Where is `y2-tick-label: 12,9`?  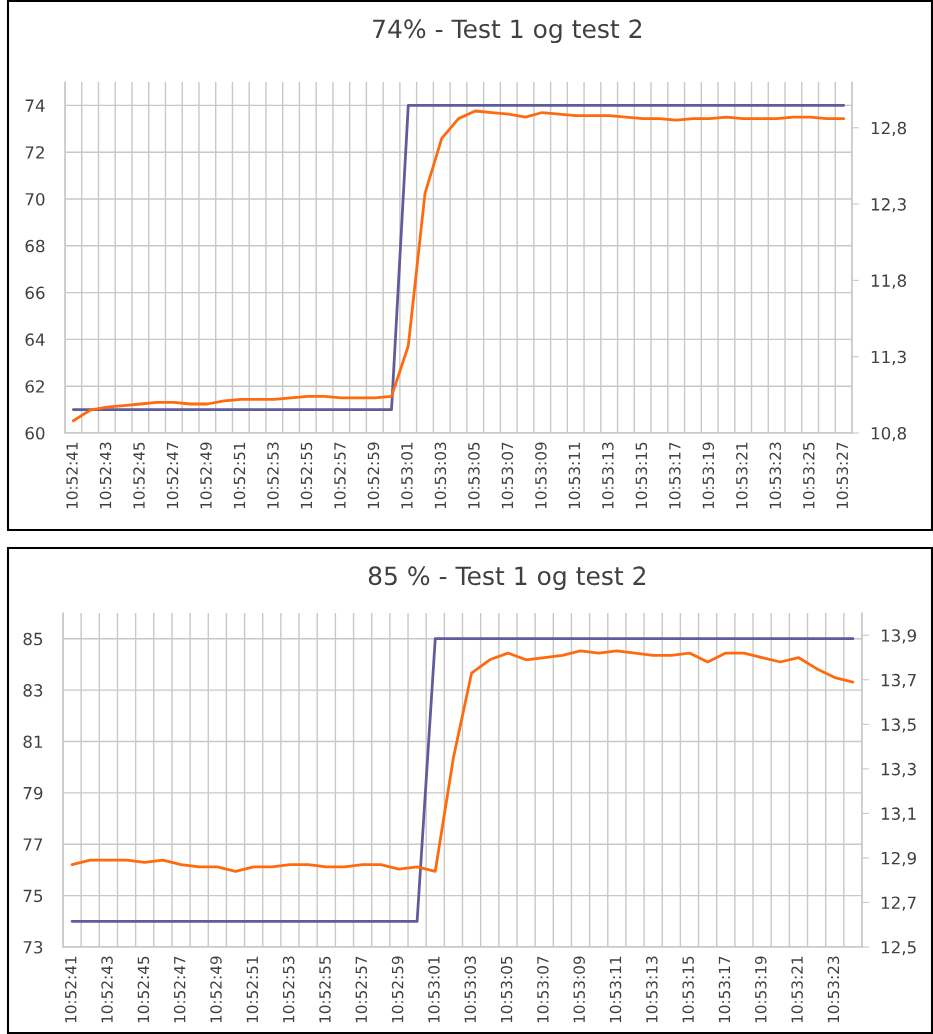
y2-tick-label: 12,9 is located at coordinates (898, 859).